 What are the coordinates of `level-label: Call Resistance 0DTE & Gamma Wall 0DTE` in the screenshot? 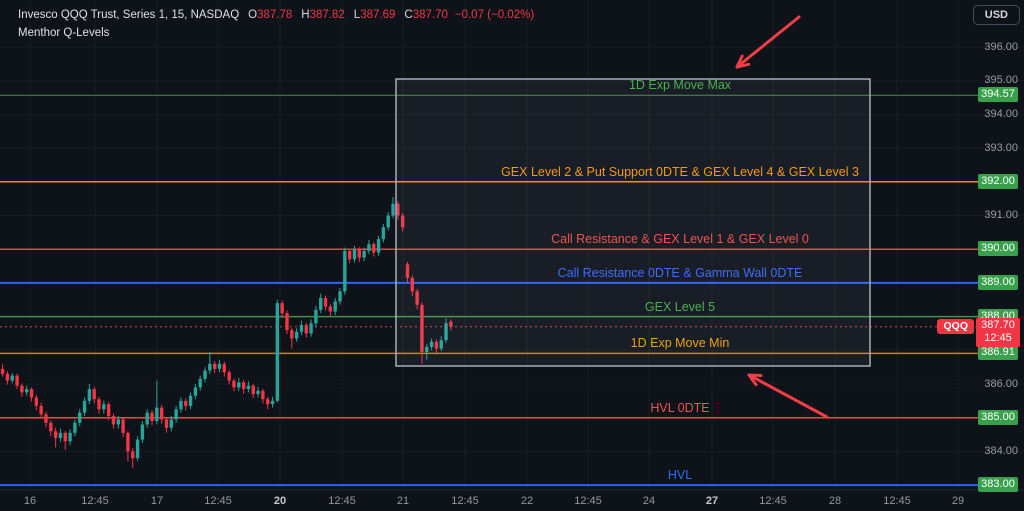 It's located at (680, 272).